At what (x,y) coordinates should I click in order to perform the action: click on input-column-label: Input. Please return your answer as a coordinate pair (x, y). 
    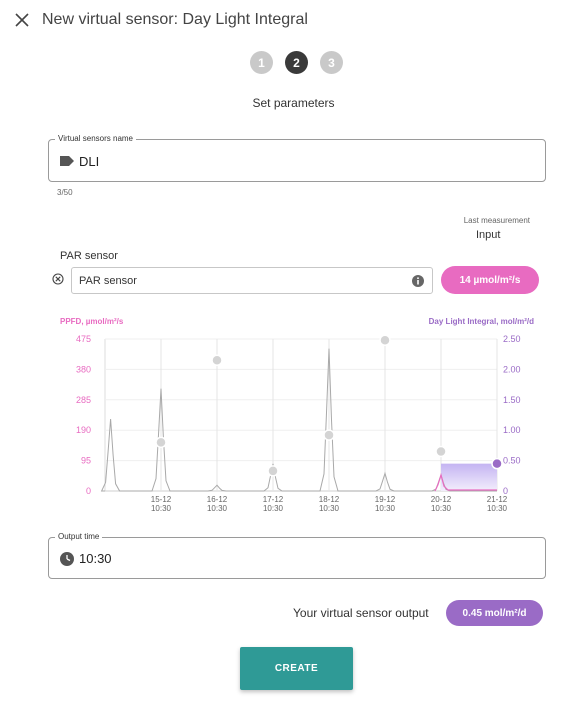
    Looking at the image, I should click on (488, 235).